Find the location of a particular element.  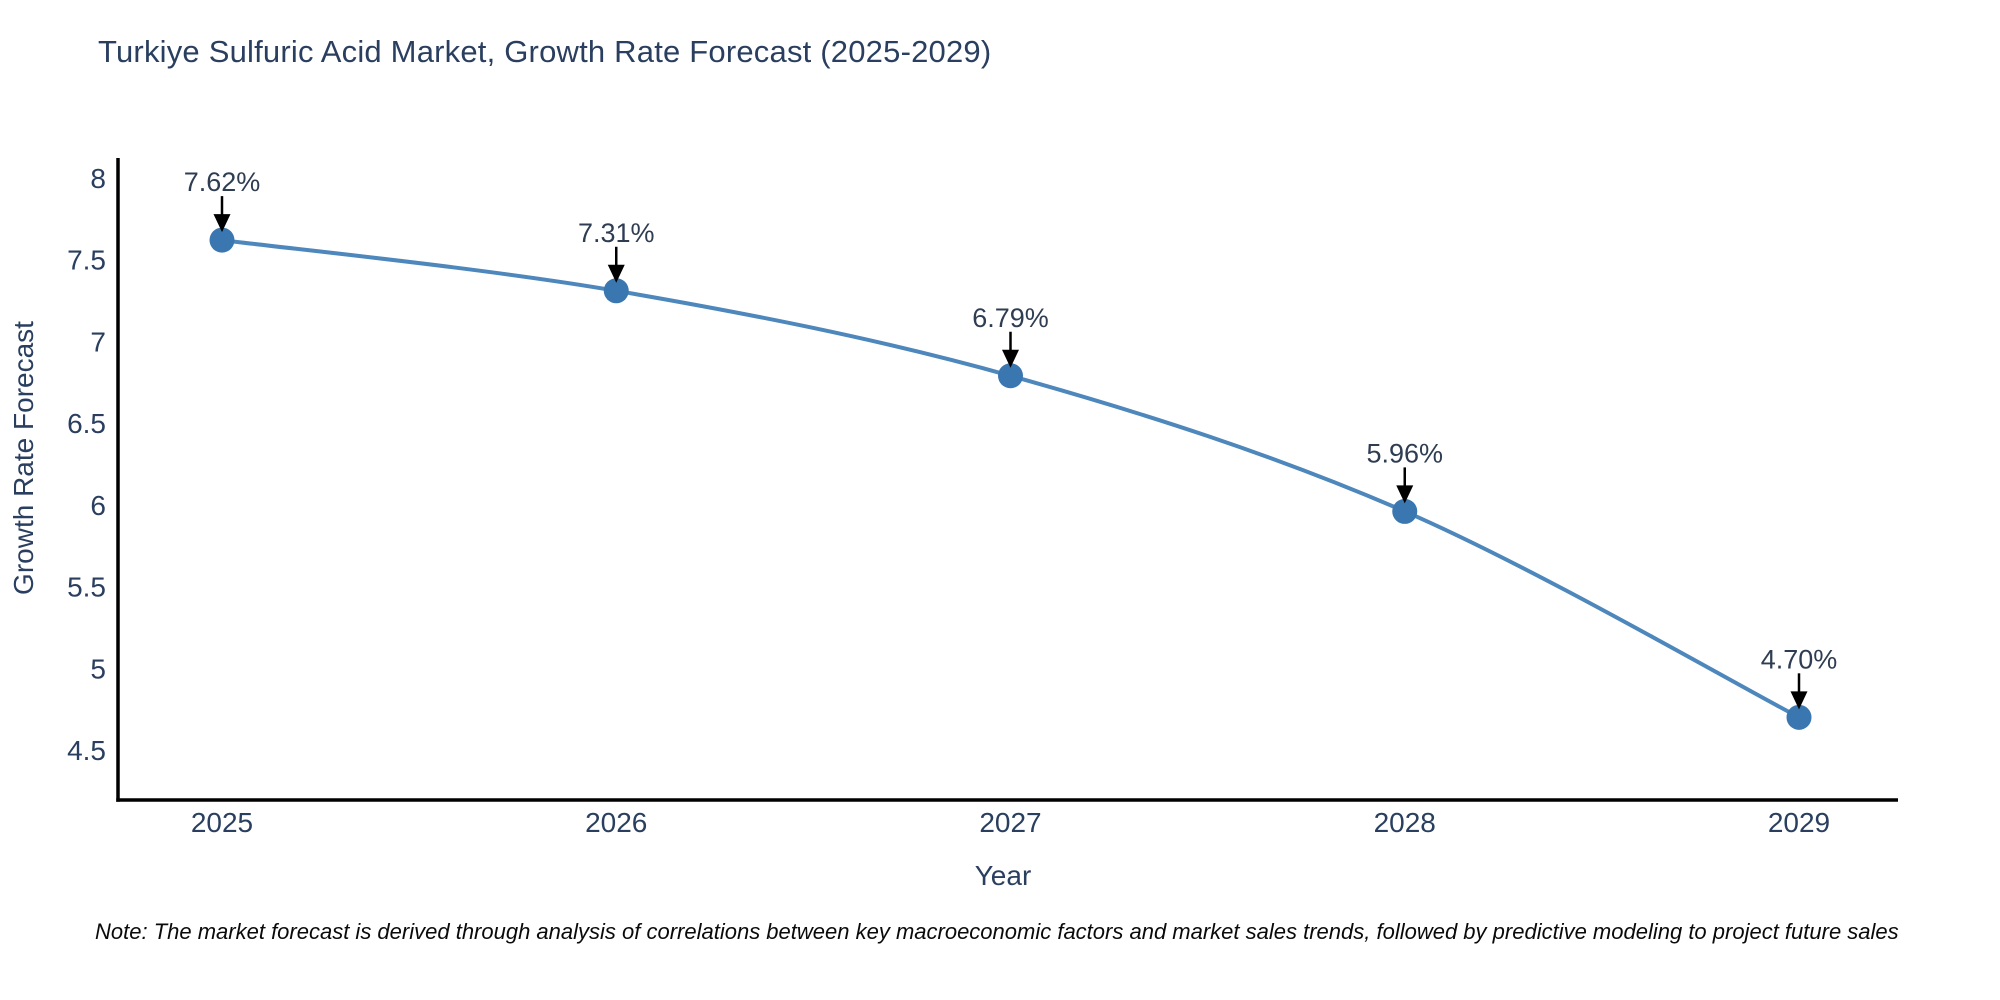

y-tick-label: 6.5 is located at coordinates (86, 423).